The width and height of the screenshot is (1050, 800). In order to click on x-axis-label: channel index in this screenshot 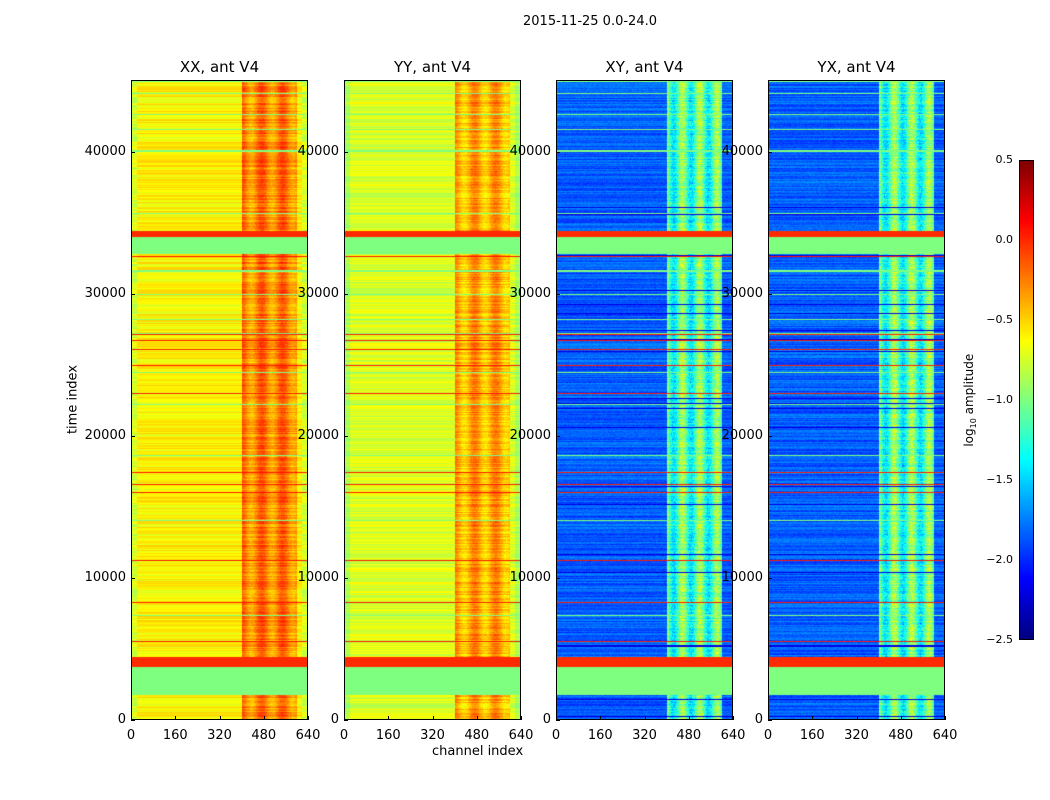, I will do `click(478, 751)`.